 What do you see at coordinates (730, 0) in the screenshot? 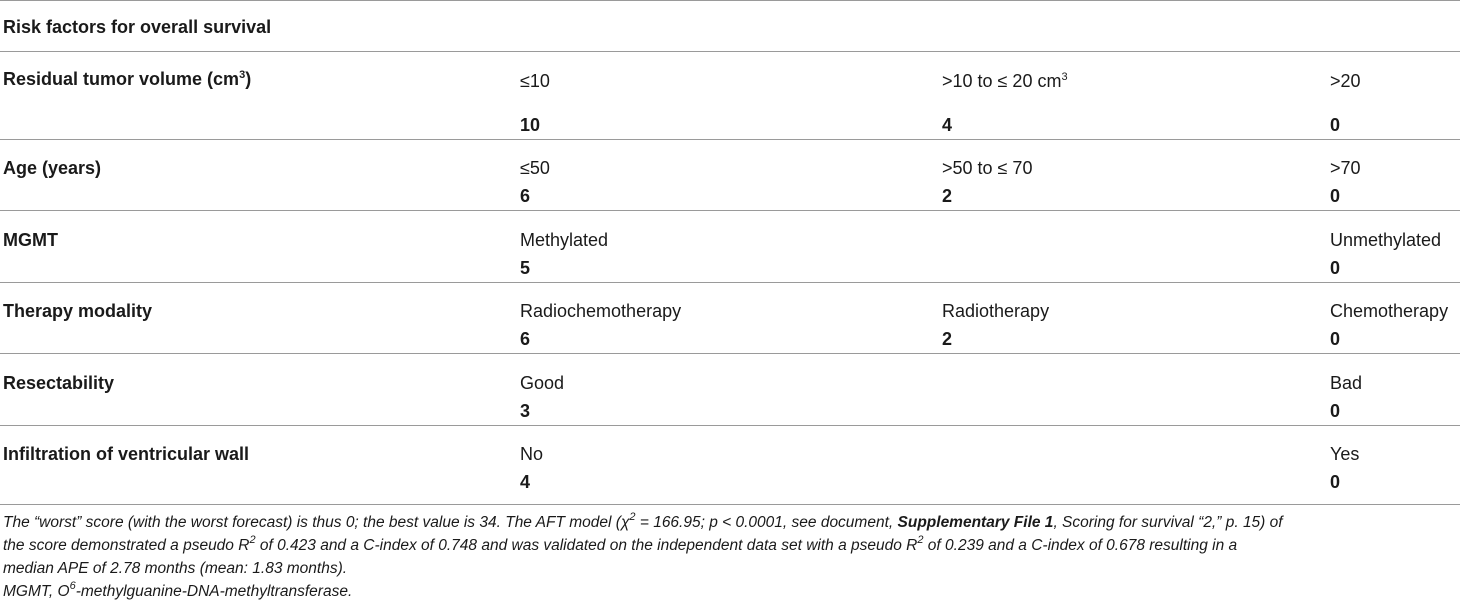
I see `table-rule-top` at bounding box center [730, 0].